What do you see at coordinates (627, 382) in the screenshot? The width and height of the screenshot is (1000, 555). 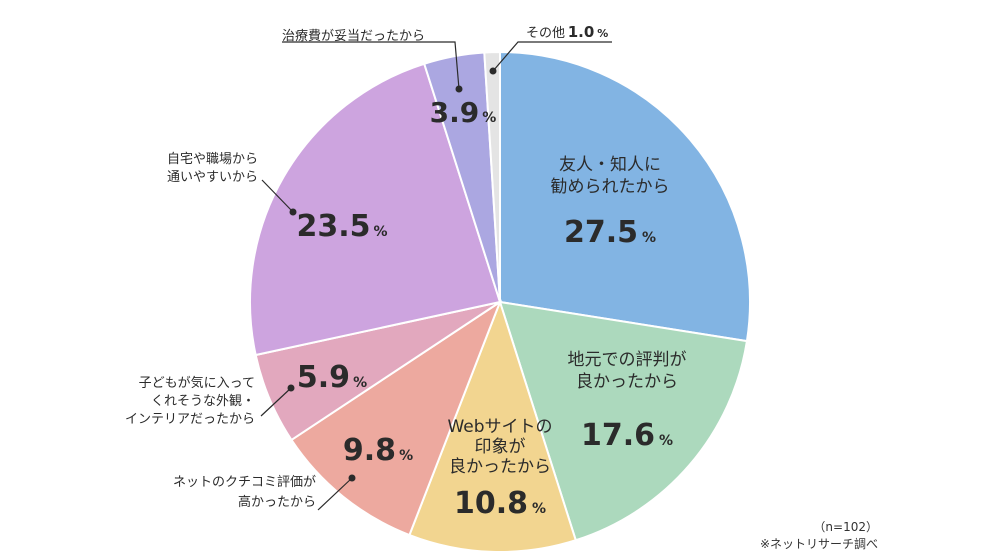 I see `slice-label-2: 良かったから` at bounding box center [627, 382].